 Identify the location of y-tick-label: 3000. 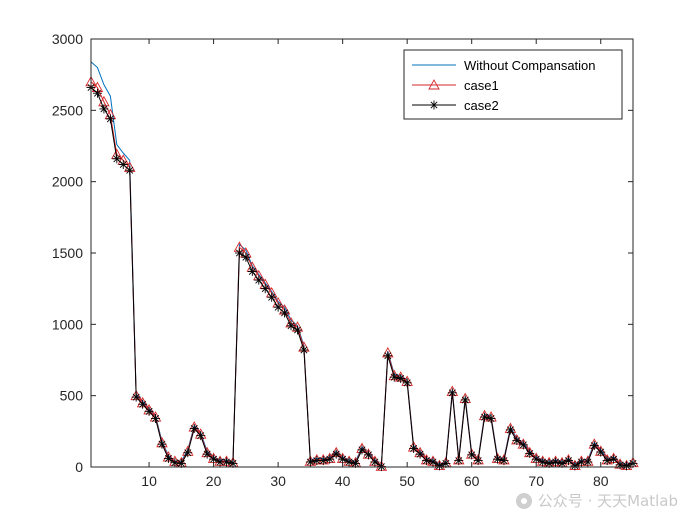
(67, 39).